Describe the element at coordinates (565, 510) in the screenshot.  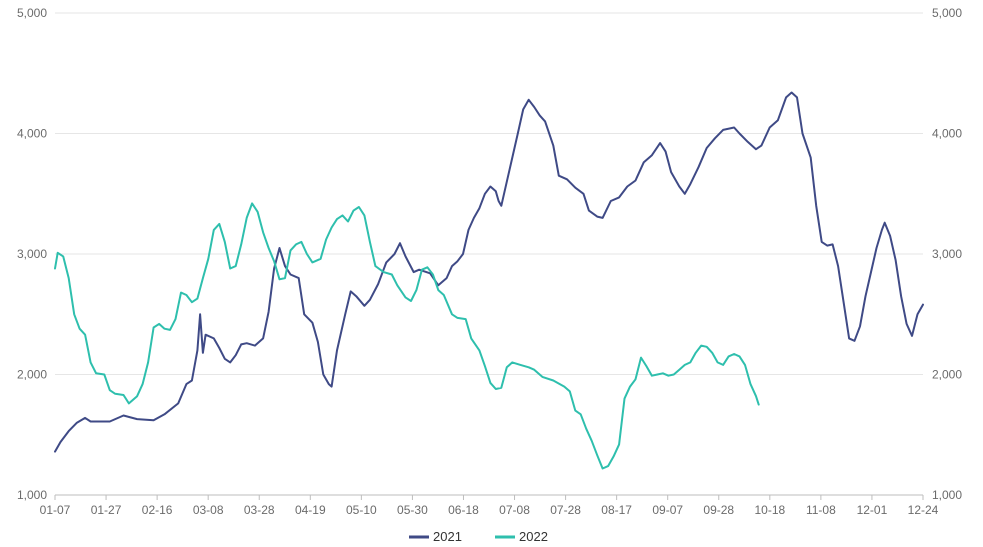
I see `x-tick-label: 07-28` at that location.